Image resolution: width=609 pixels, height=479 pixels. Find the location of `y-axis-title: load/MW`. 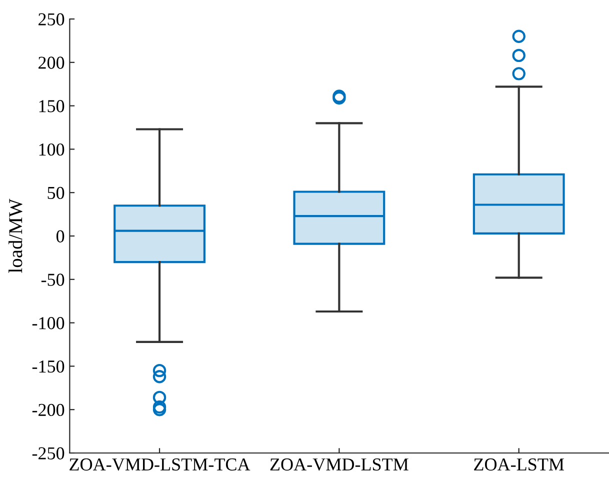

y-axis-title: load/MW is located at coordinates (15, 235).